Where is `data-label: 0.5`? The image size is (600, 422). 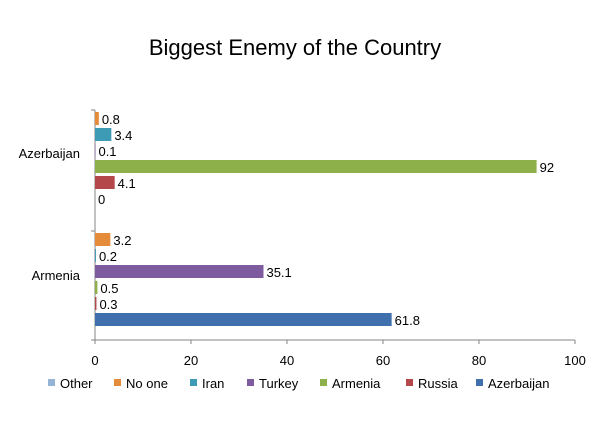
data-label: 0.5 is located at coordinates (109, 288).